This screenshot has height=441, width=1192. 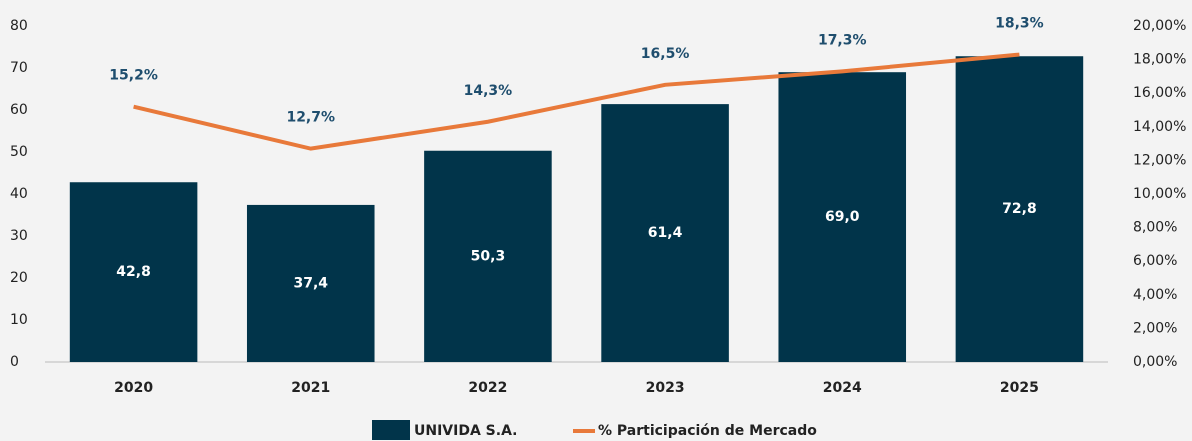 What do you see at coordinates (1155, 228) in the screenshot?
I see `y2-tick-label: 8,00%` at bounding box center [1155, 228].